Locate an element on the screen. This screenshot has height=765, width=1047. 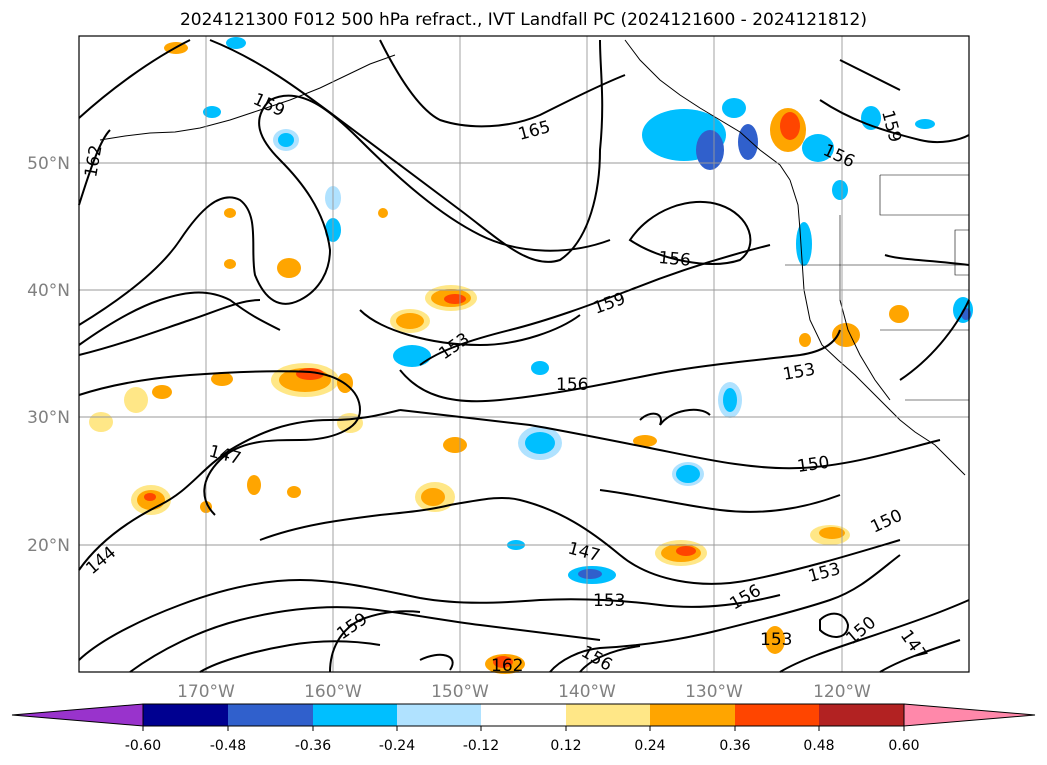
contour-label: 162 is located at coordinates (507, 666).